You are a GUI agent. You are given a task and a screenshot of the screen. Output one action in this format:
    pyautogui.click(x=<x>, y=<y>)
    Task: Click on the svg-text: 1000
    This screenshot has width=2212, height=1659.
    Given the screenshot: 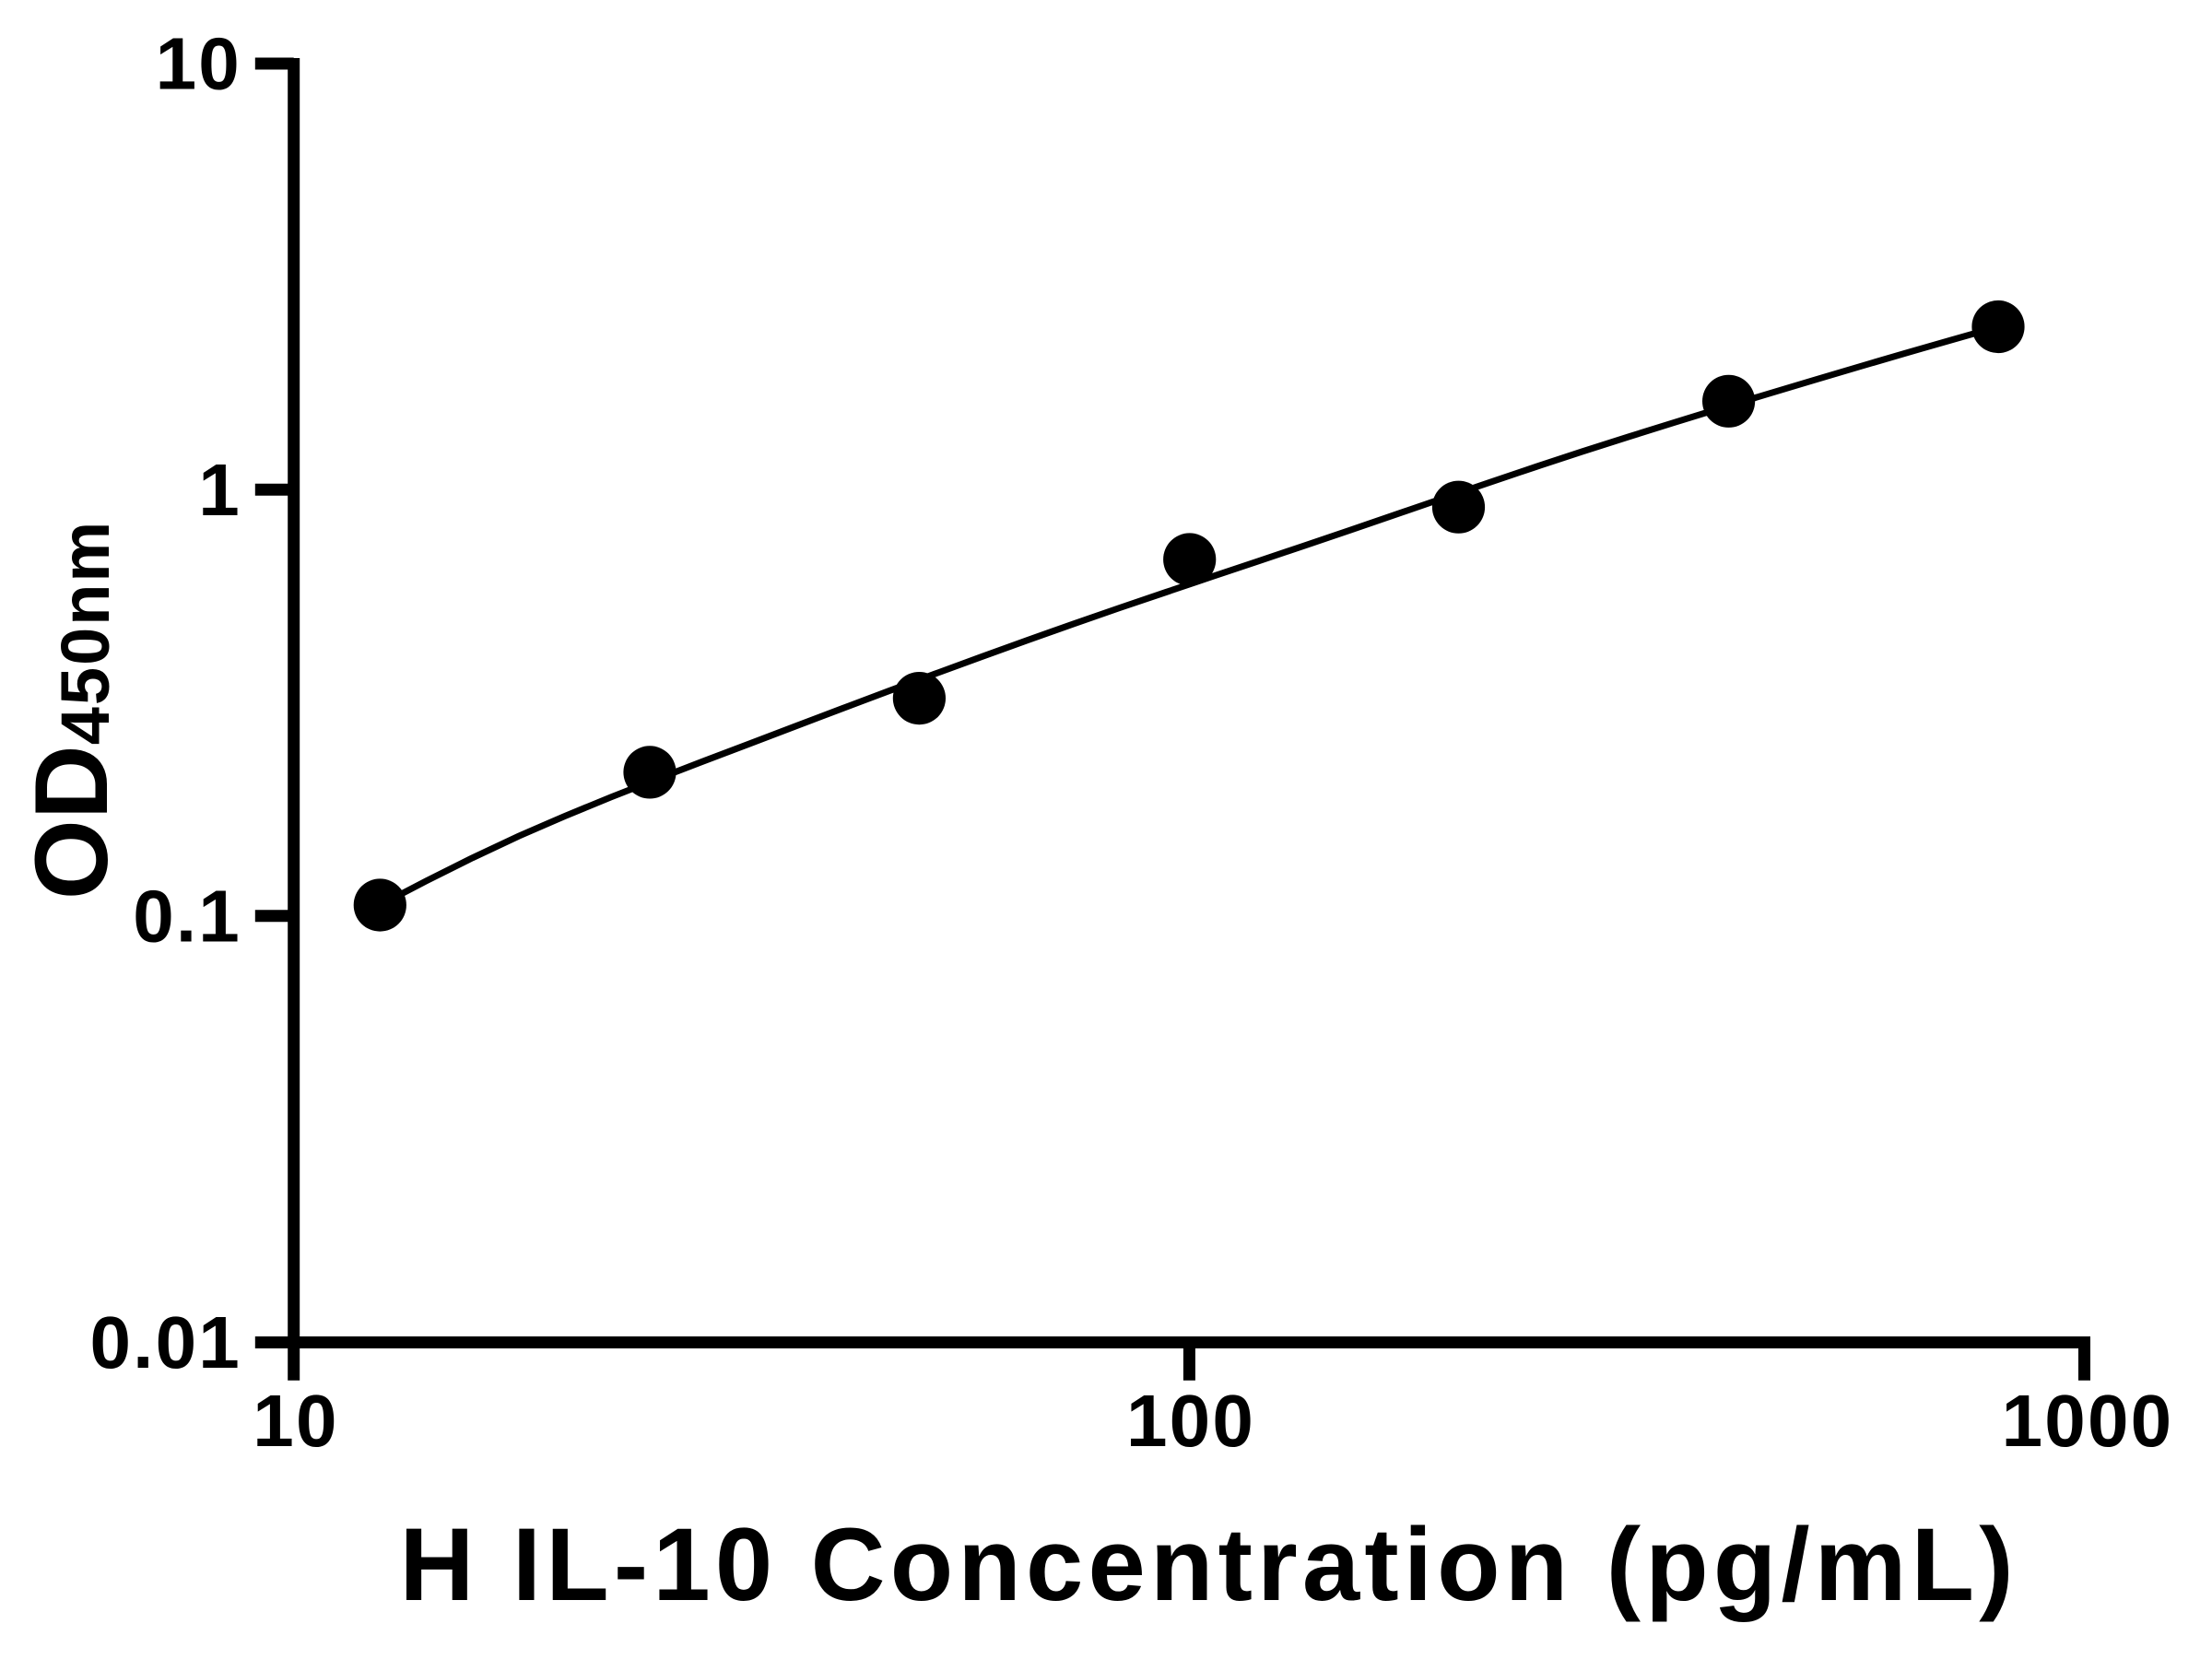 What is the action you would take?
    pyautogui.click(x=2088, y=1421)
    